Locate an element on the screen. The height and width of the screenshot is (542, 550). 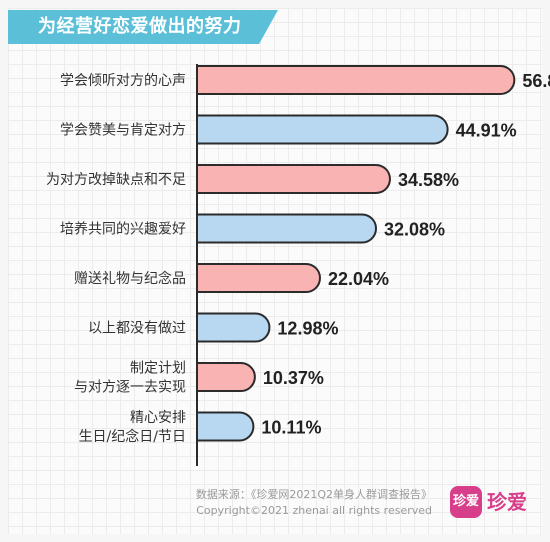
zhenai-logo-icon: 珍爱 is located at coordinates (466, 502).